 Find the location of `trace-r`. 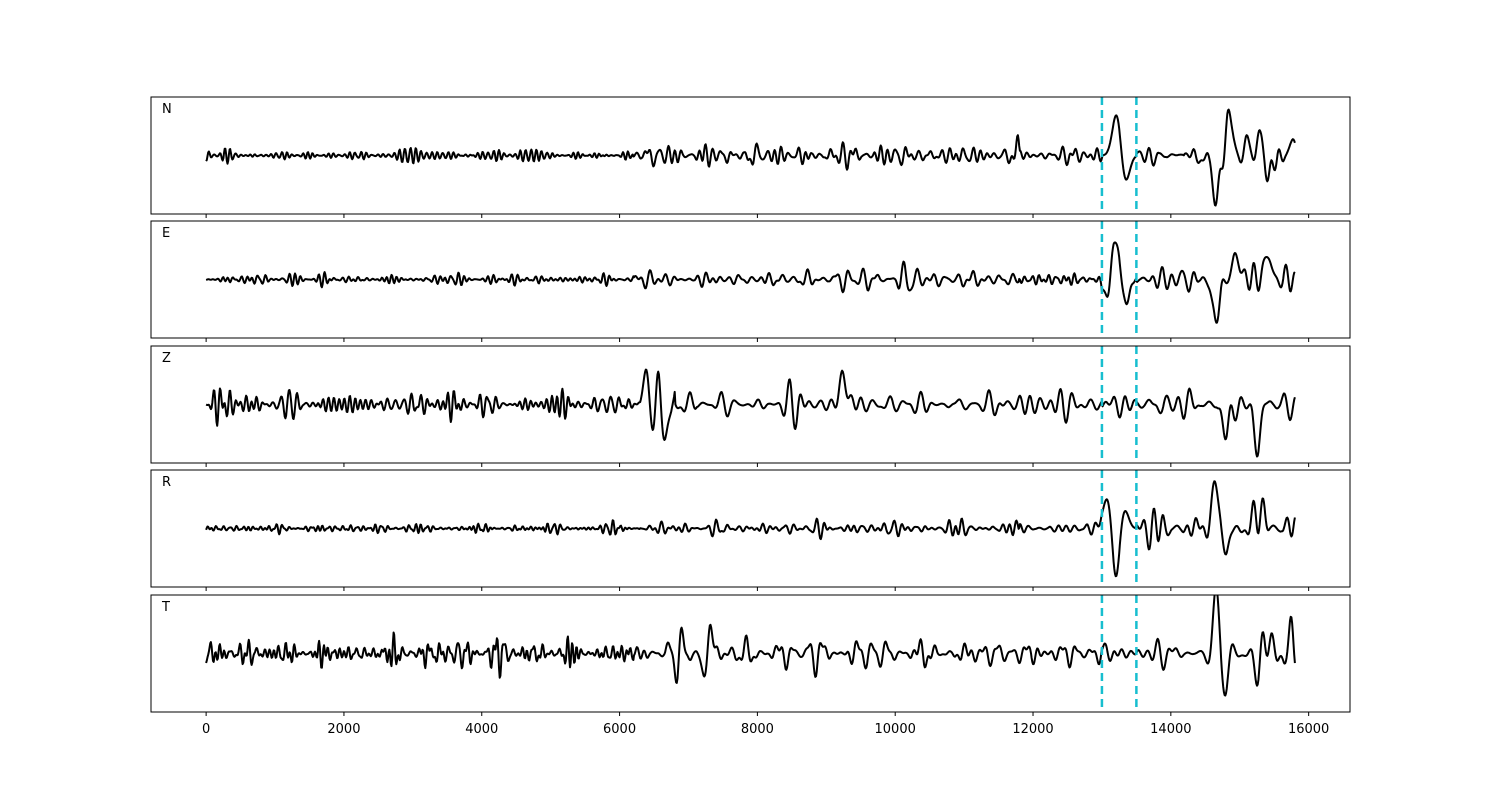

trace-r is located at coordinates (750, 529).